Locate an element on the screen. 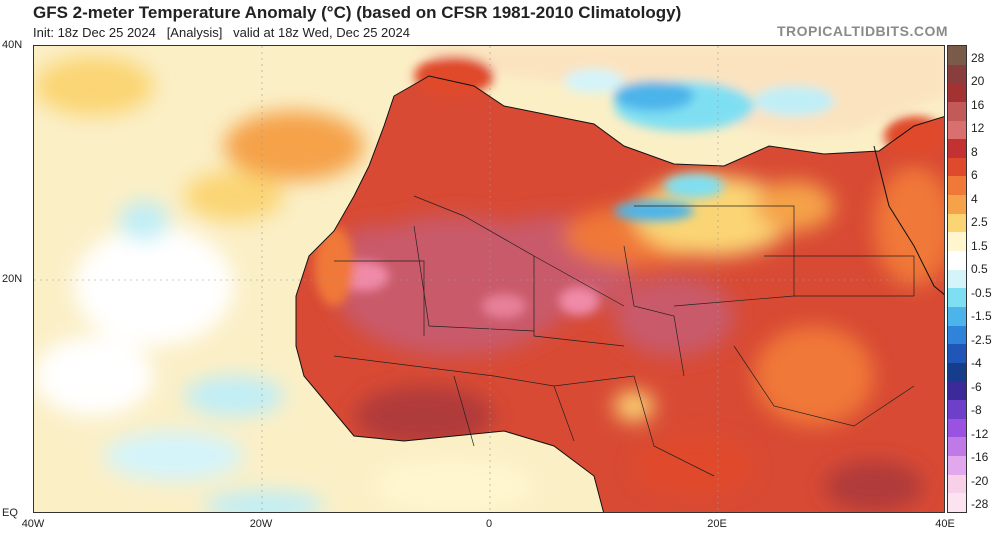  colorbar-label: 12 is located at coordinates (978, 128).